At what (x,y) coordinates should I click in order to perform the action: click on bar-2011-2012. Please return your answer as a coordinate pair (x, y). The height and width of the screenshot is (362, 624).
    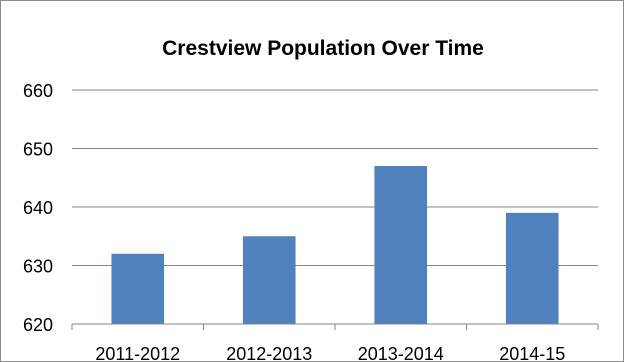
    Looking at the image, I should click on (138, 288).